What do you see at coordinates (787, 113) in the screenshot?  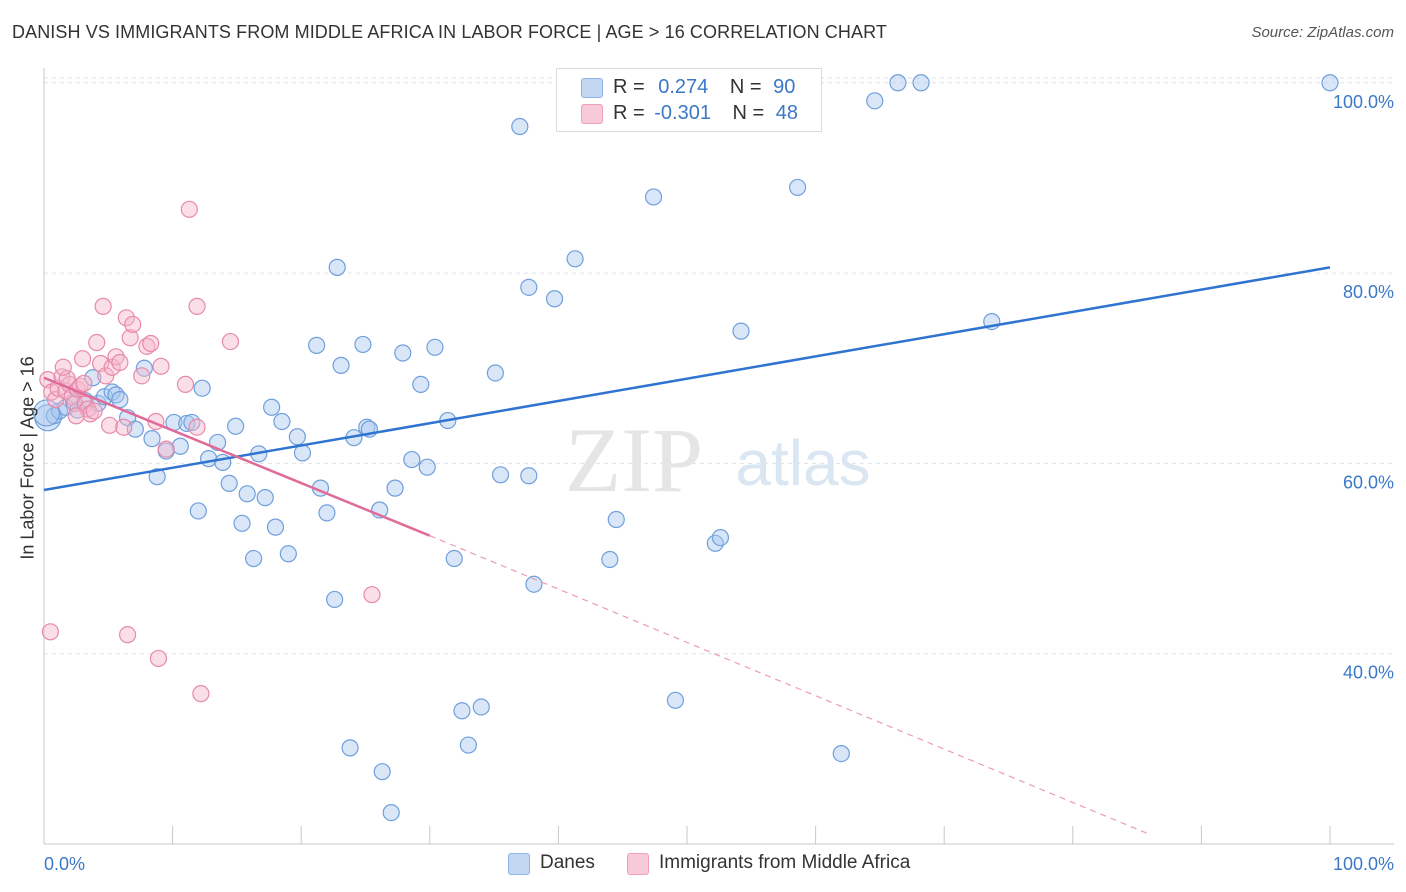 I see `n-value: 48` at bounding box center [787, 113].